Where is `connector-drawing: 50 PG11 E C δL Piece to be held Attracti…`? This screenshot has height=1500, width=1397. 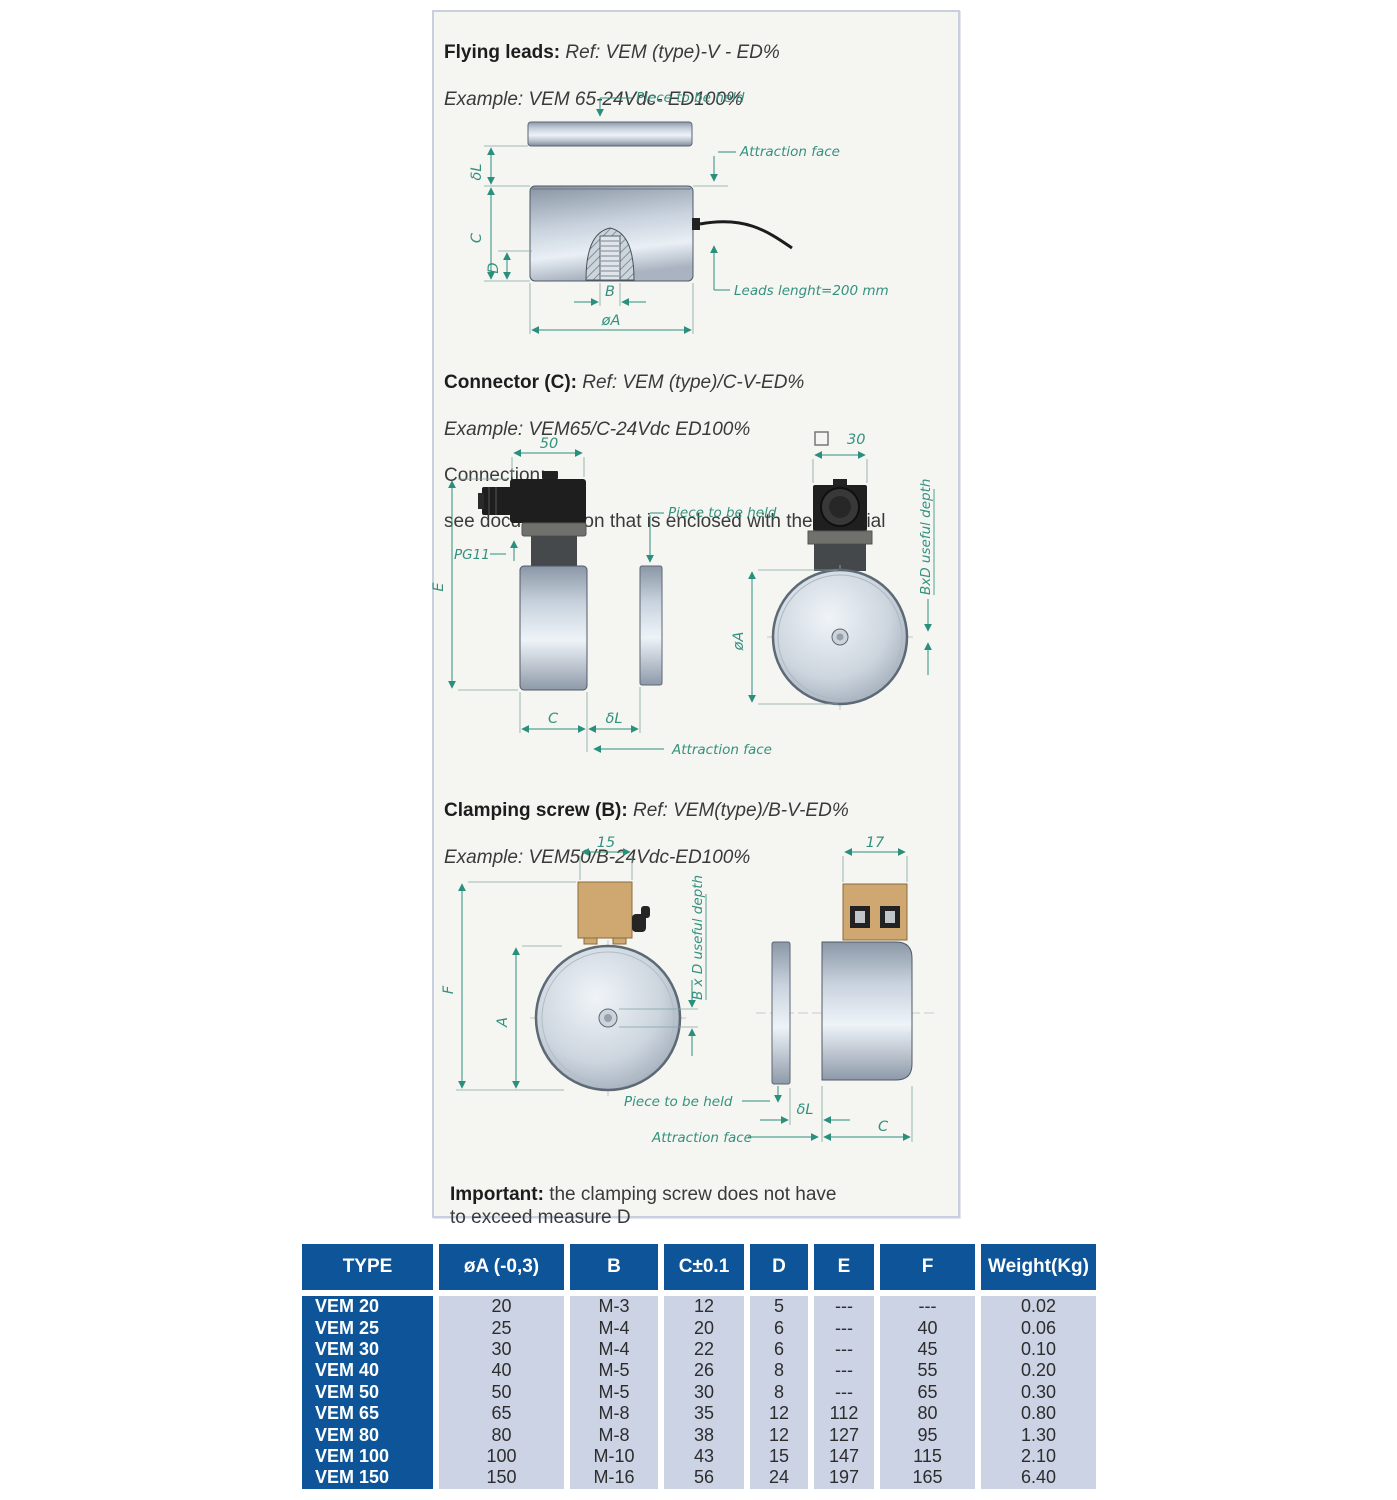 connector-drawing: 50 PG11 E C δL Piece to be held Attracti… is located at coordinates (683, 594).